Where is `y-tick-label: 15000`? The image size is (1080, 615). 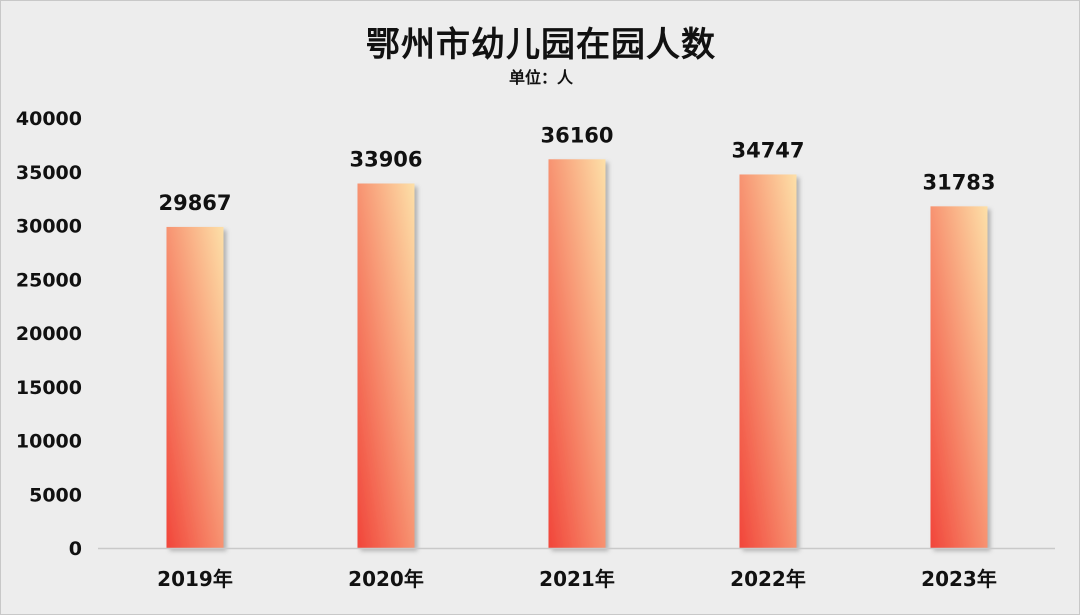 y-tick-label: 15000 is located at coordinates (49, 388).